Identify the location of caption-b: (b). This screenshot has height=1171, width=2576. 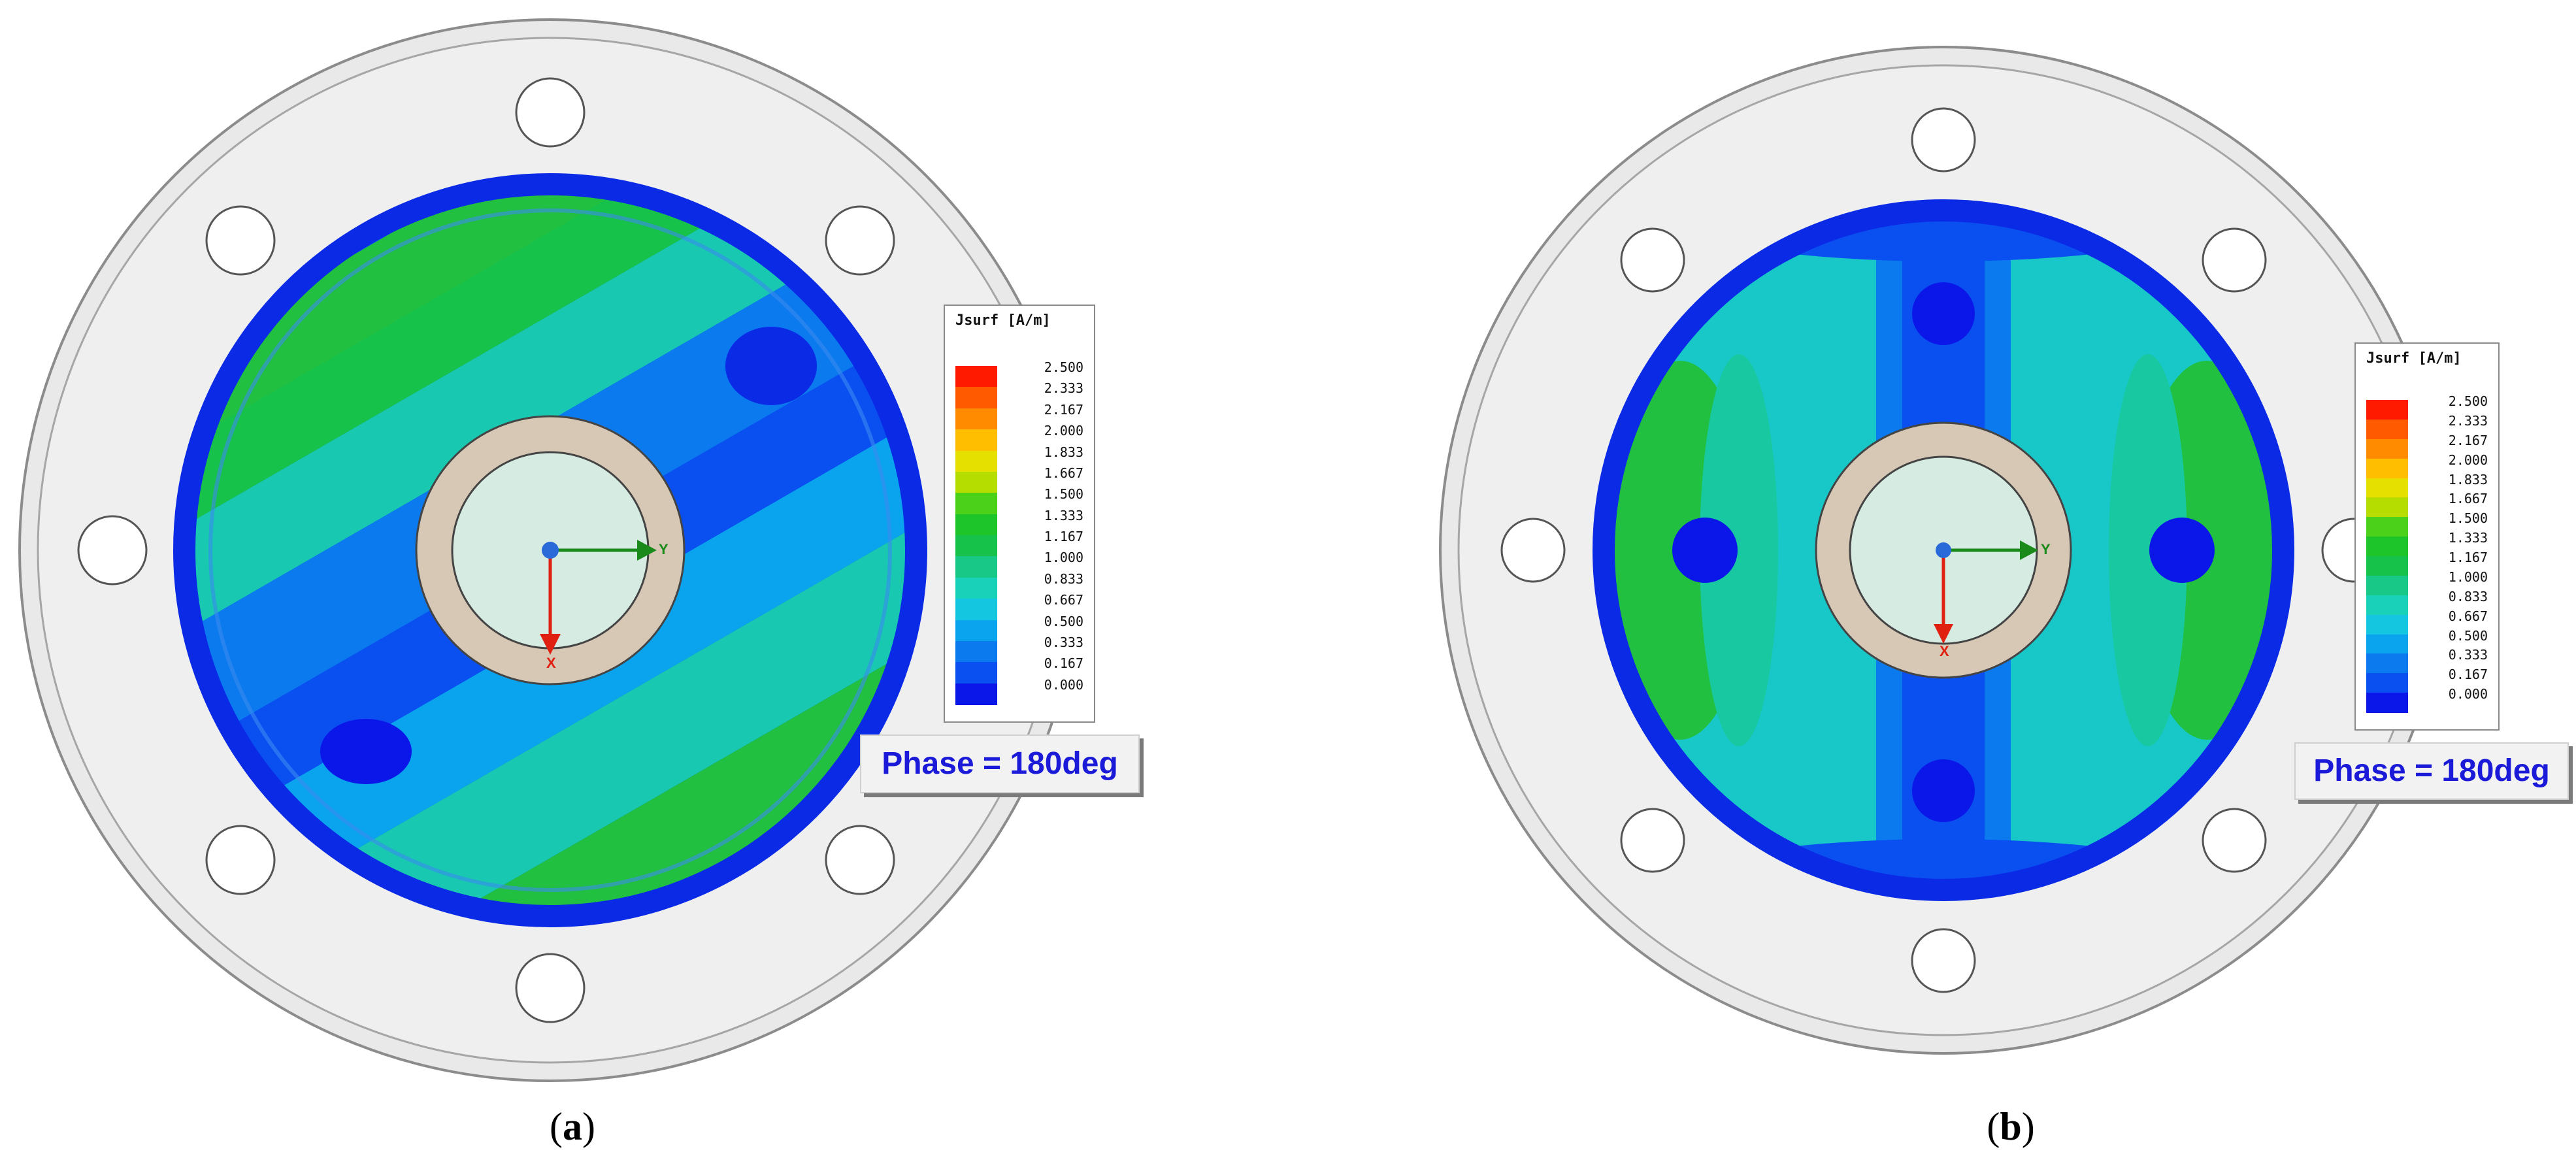
(2011, 1126).